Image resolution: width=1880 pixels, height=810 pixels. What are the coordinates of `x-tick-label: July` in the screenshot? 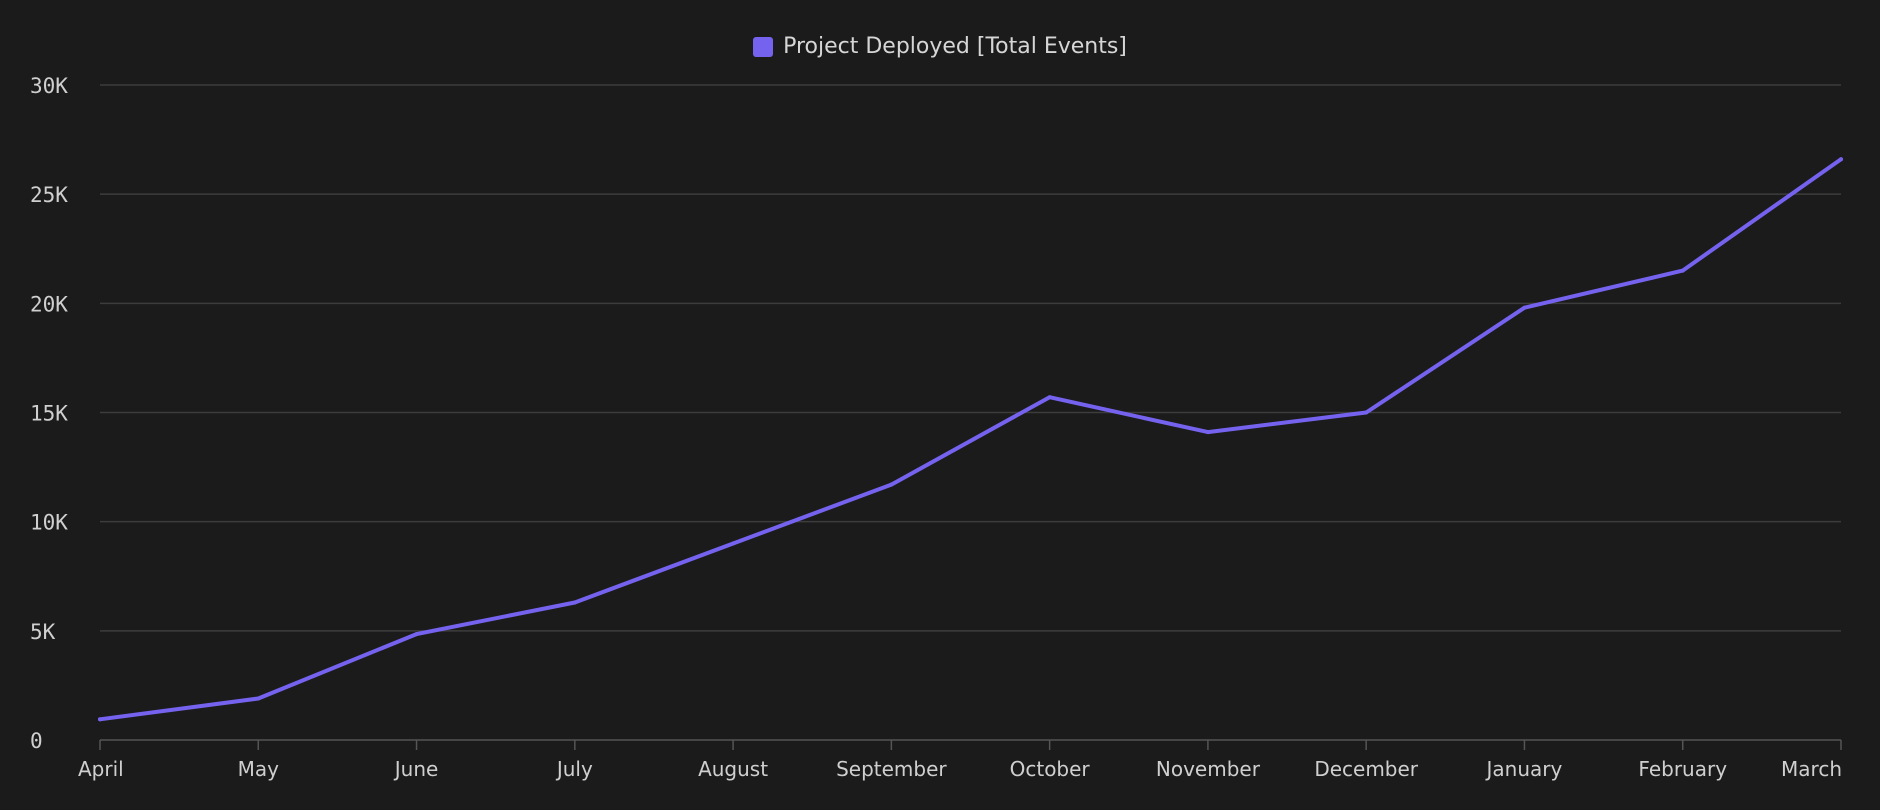 It's located at (574, 769).